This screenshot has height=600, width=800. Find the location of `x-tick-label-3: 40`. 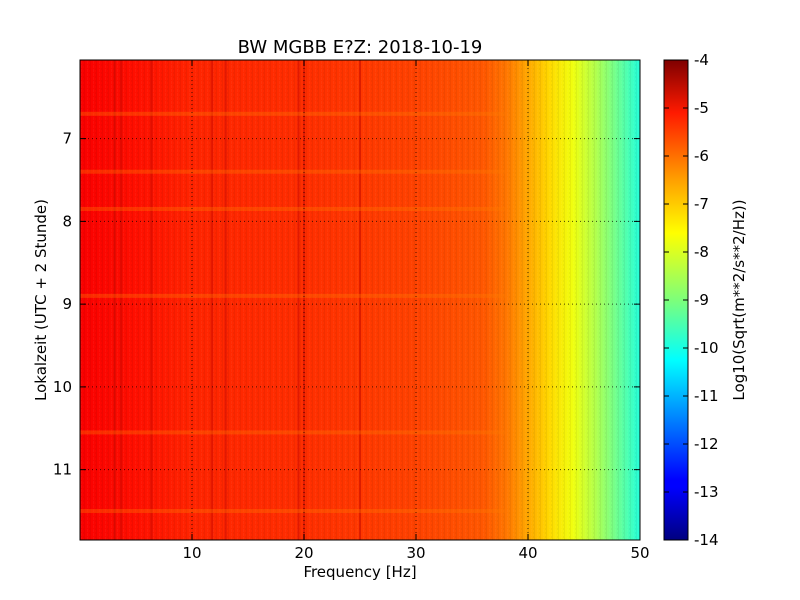

x-tick-label-3: 40 is located at coordinates (527, 553).